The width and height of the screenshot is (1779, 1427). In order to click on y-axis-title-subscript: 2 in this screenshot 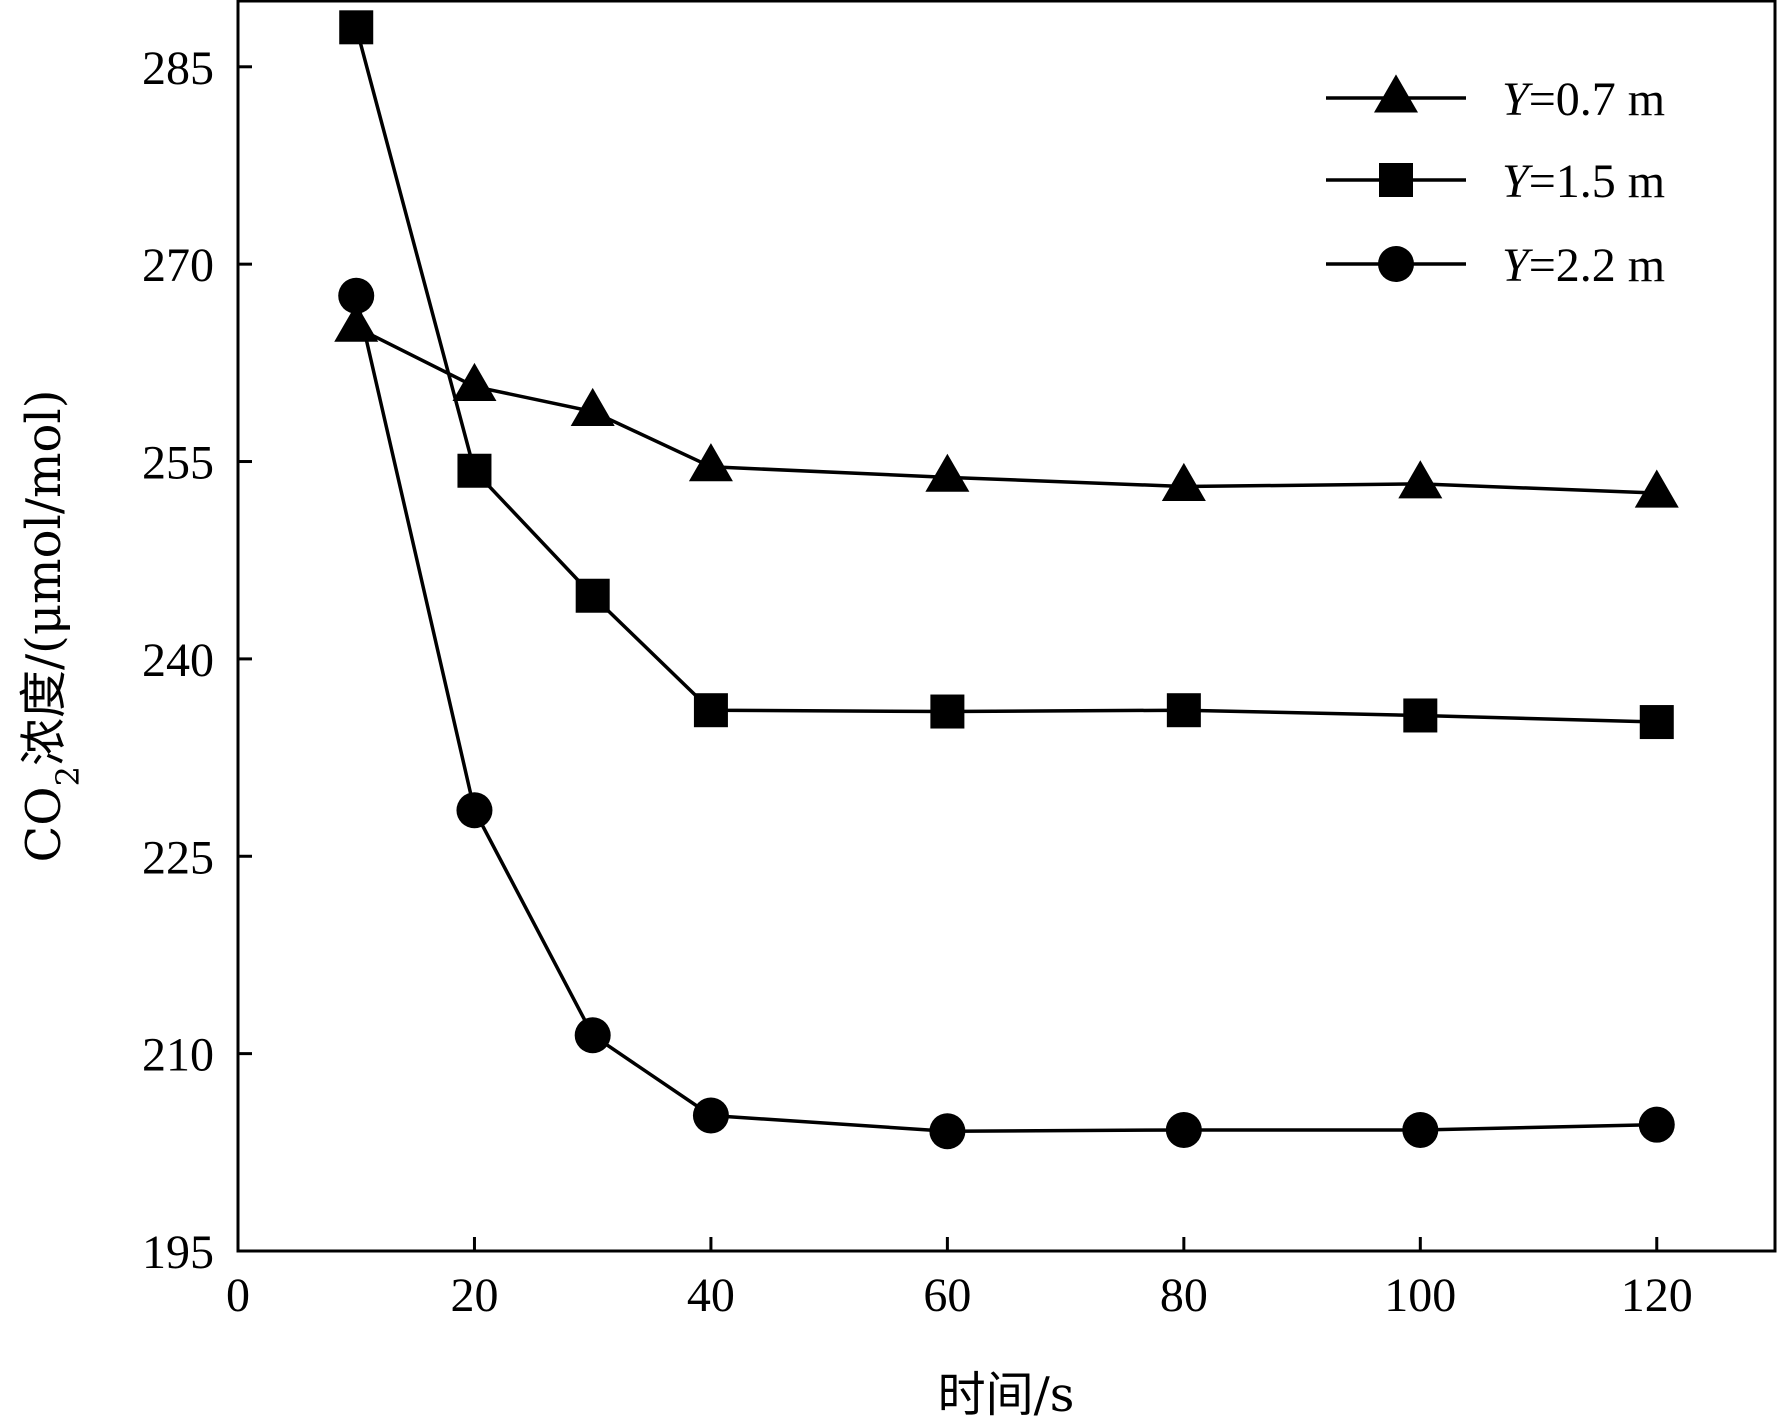, I will do `click(68, 776)`.